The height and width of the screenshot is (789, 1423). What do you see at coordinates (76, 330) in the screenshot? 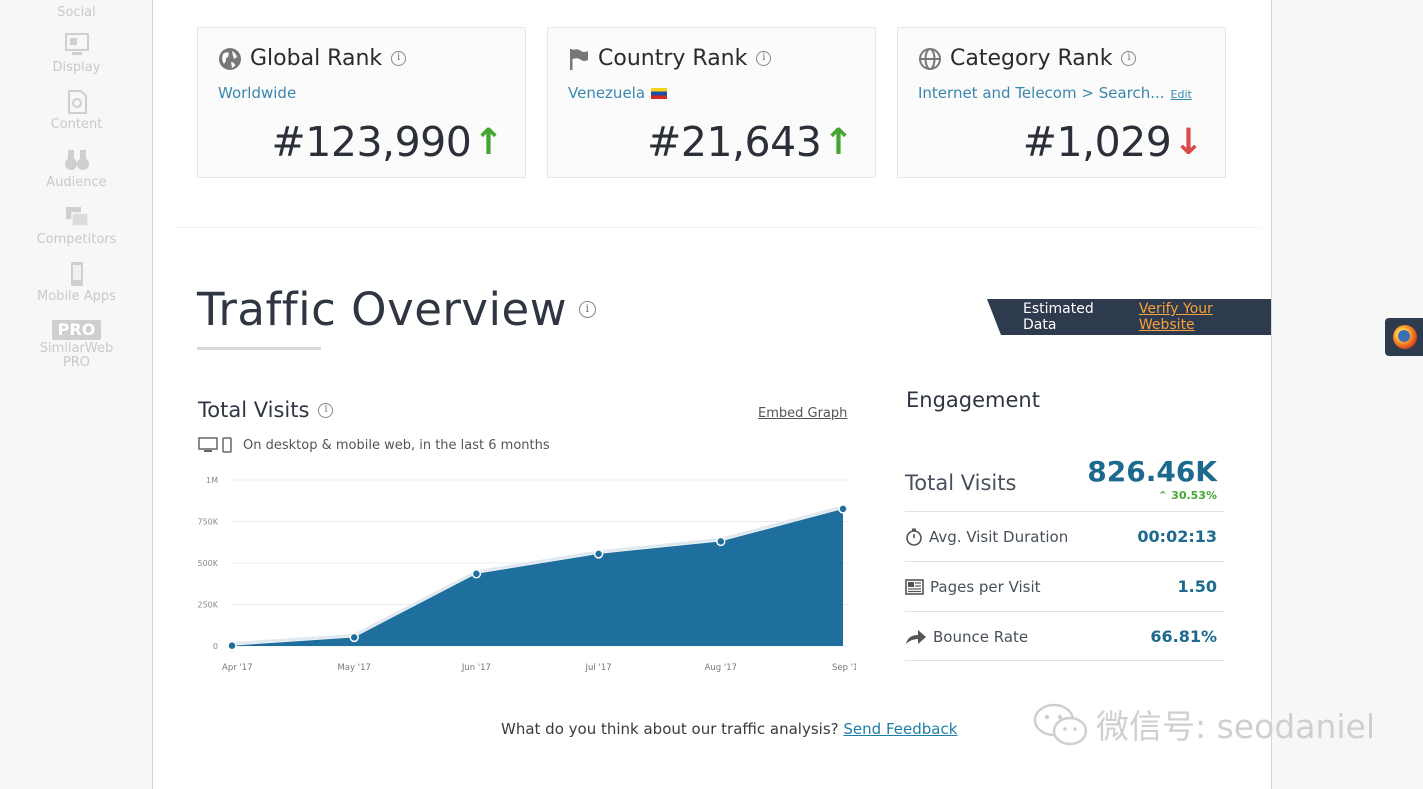
I see `pro-badge: PRO` at bounding box center [76, 330].